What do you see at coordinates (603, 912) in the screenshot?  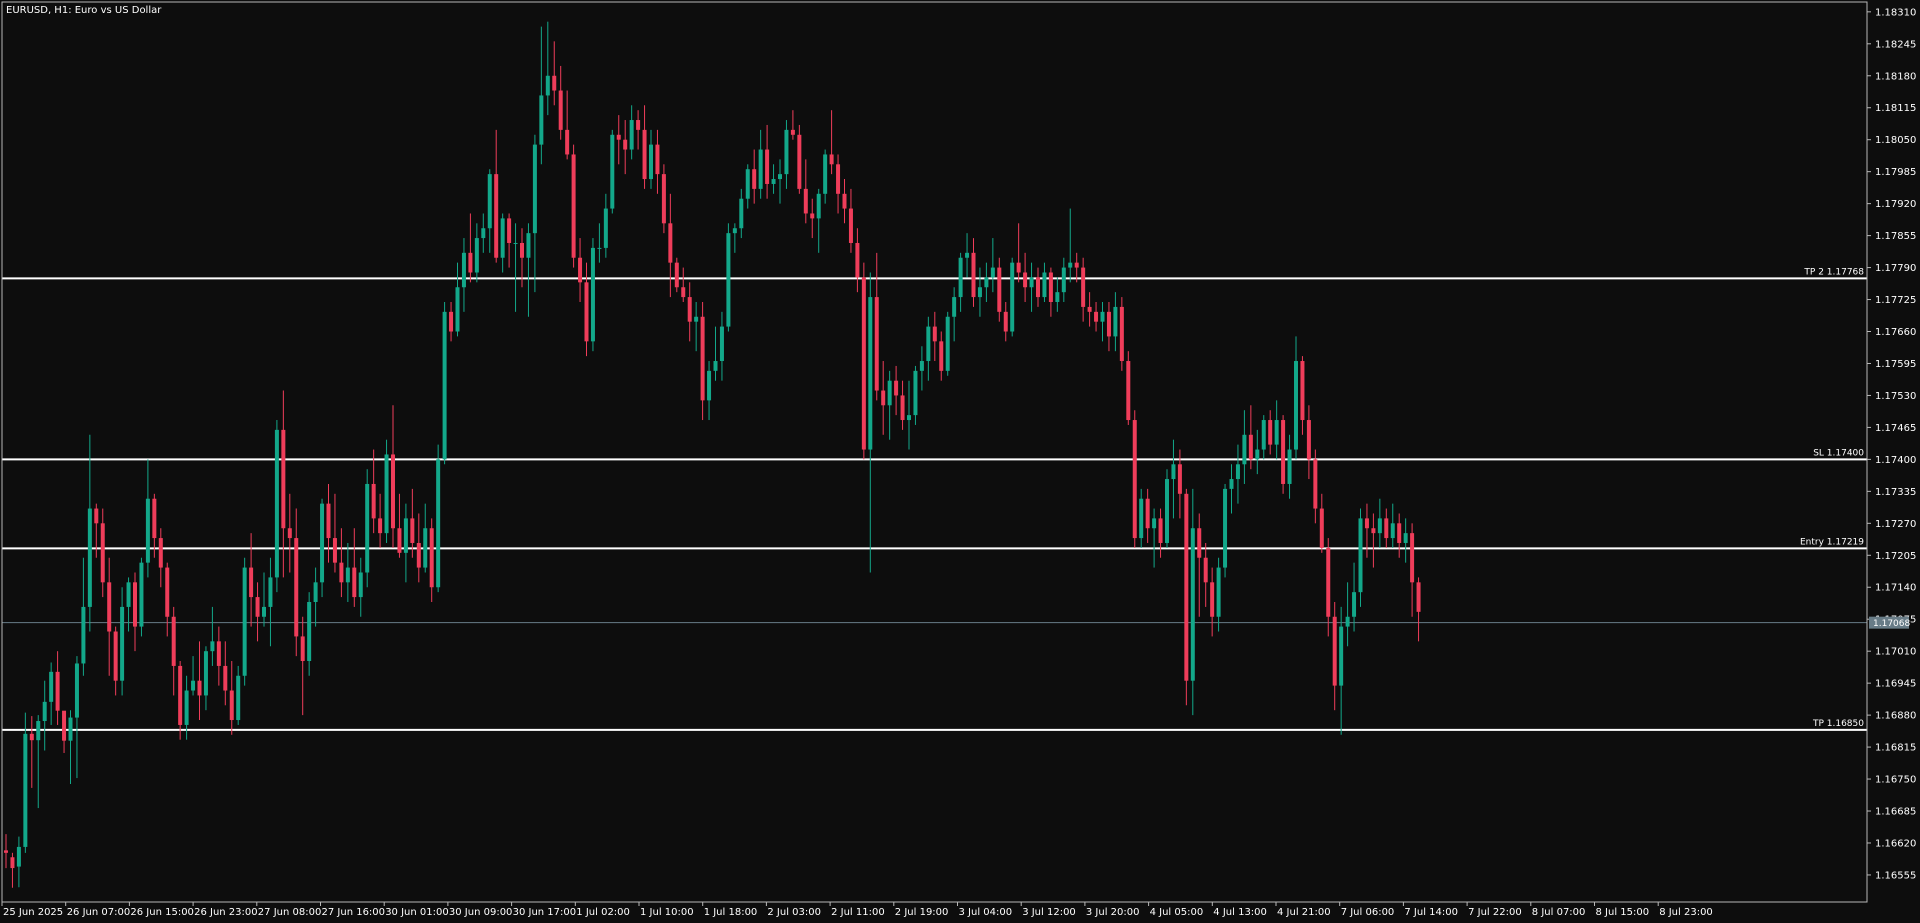 I see `time-tick-label: 1 Jul 02:00` at bounding box center [603, 912].